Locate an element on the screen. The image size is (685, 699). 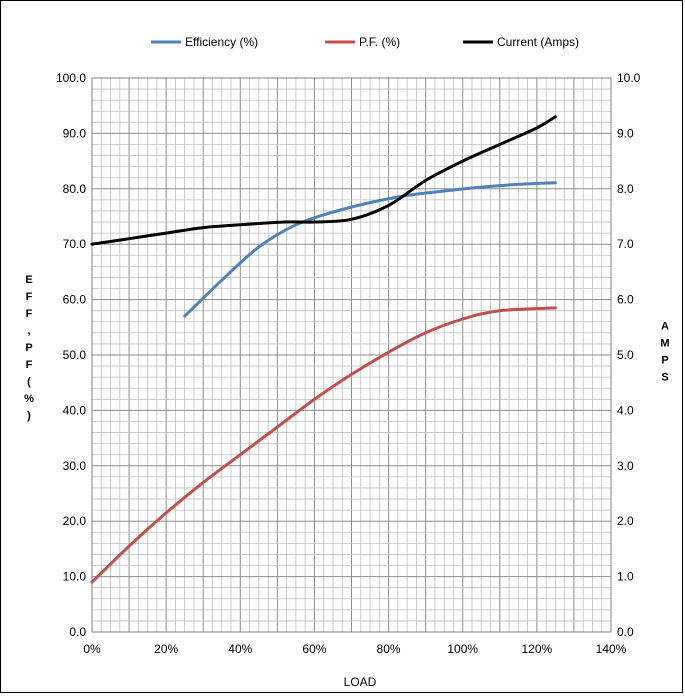
x-axis-label: LOAD is located at coordinates (360, 682).